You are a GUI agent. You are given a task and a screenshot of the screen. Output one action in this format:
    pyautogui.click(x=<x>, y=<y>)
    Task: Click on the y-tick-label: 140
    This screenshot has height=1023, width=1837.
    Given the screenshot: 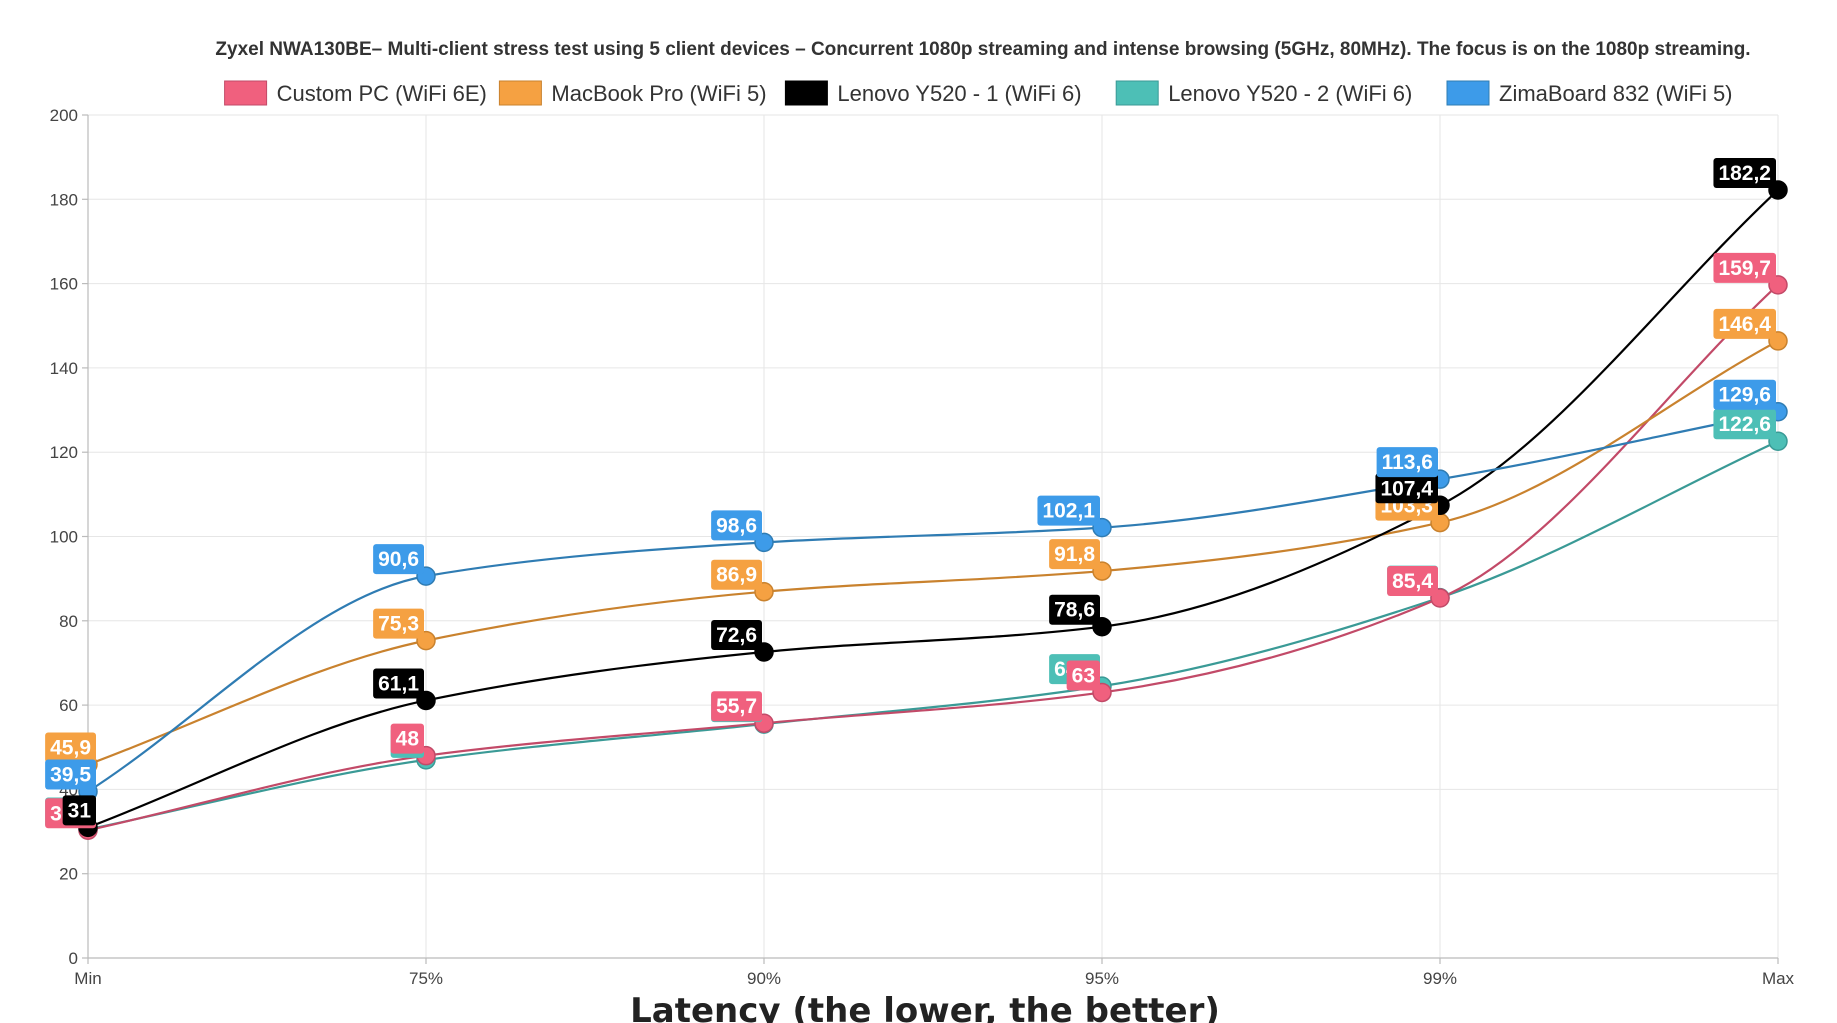 What is the action you would take?
    pyautogui.click(x=64, y=368)
    